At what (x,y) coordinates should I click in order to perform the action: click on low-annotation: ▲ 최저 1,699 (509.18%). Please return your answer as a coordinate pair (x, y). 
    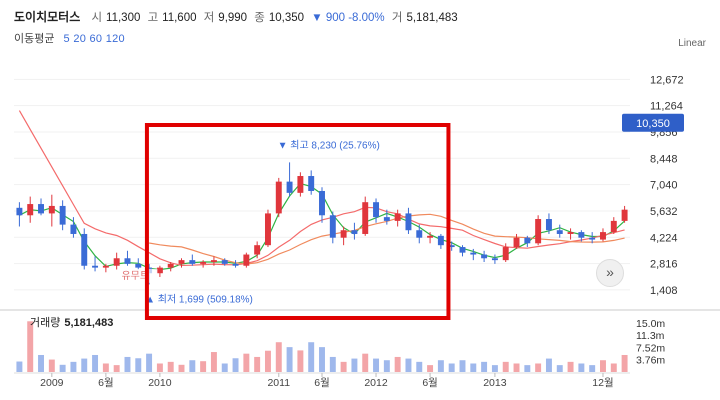
    Looking at the image, I should click on (199, 299).